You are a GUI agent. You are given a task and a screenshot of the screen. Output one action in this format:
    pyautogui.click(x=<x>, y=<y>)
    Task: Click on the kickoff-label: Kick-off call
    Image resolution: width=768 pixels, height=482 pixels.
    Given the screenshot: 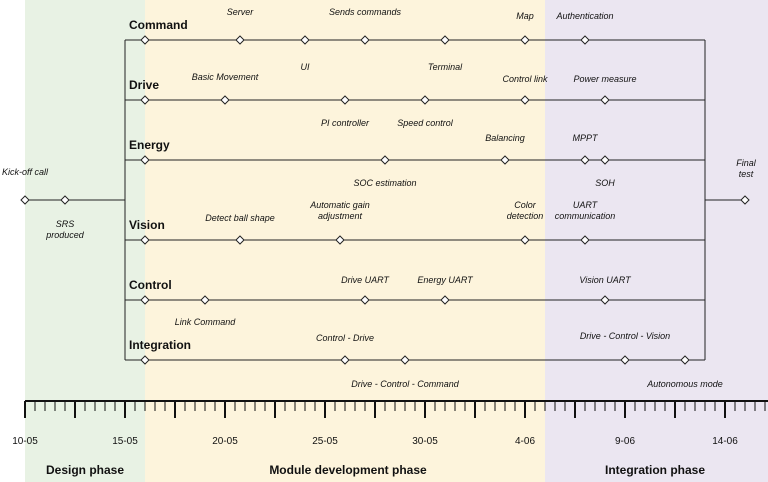 What is the action you would take?
    pyautogui.click(x=25, y=172)
    